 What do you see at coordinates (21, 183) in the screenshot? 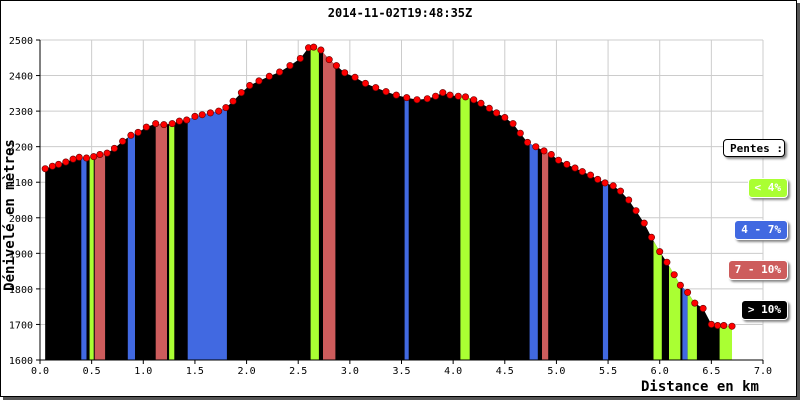
I see `y-tick-label: 2100` at bounding box center [21, 183].